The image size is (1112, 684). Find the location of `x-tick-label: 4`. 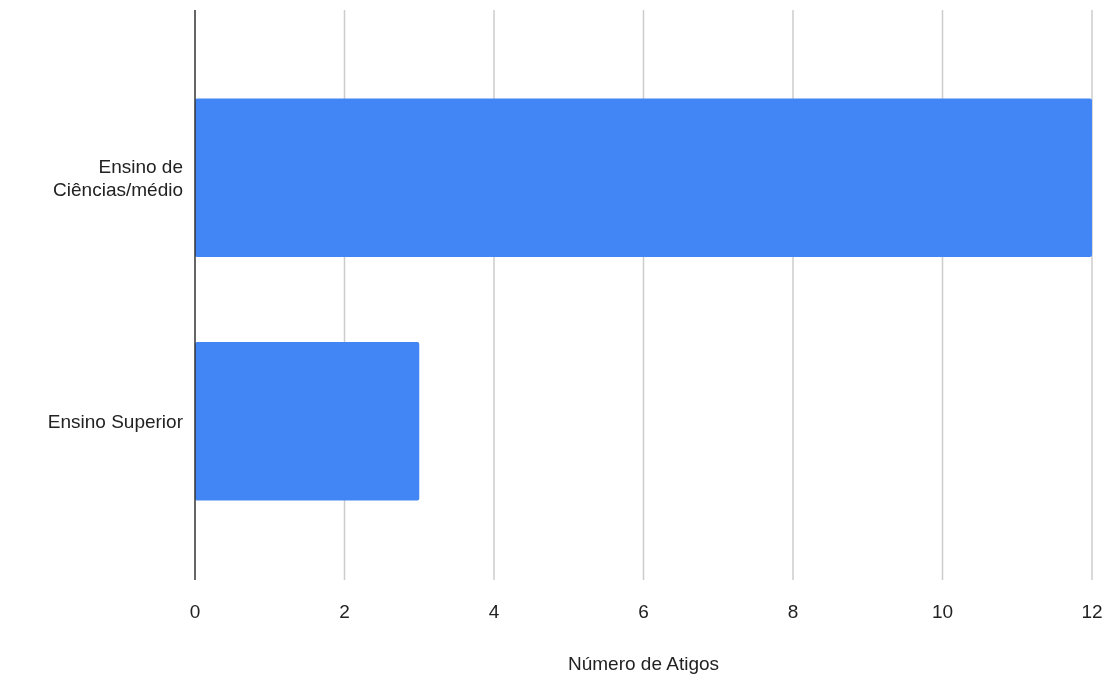

x-tick-label: 4 is located at coordinates (494, 611).